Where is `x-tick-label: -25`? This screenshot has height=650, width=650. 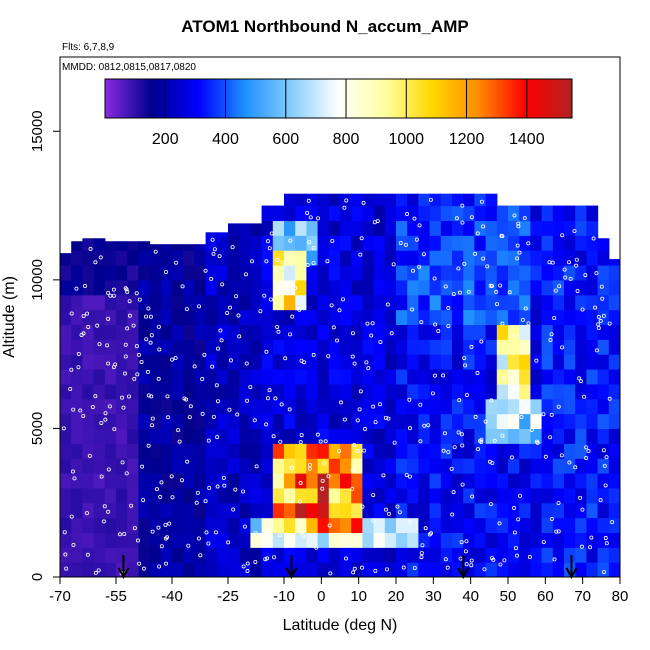 x-tick-label: -25 is located at coordinates (228, 596).